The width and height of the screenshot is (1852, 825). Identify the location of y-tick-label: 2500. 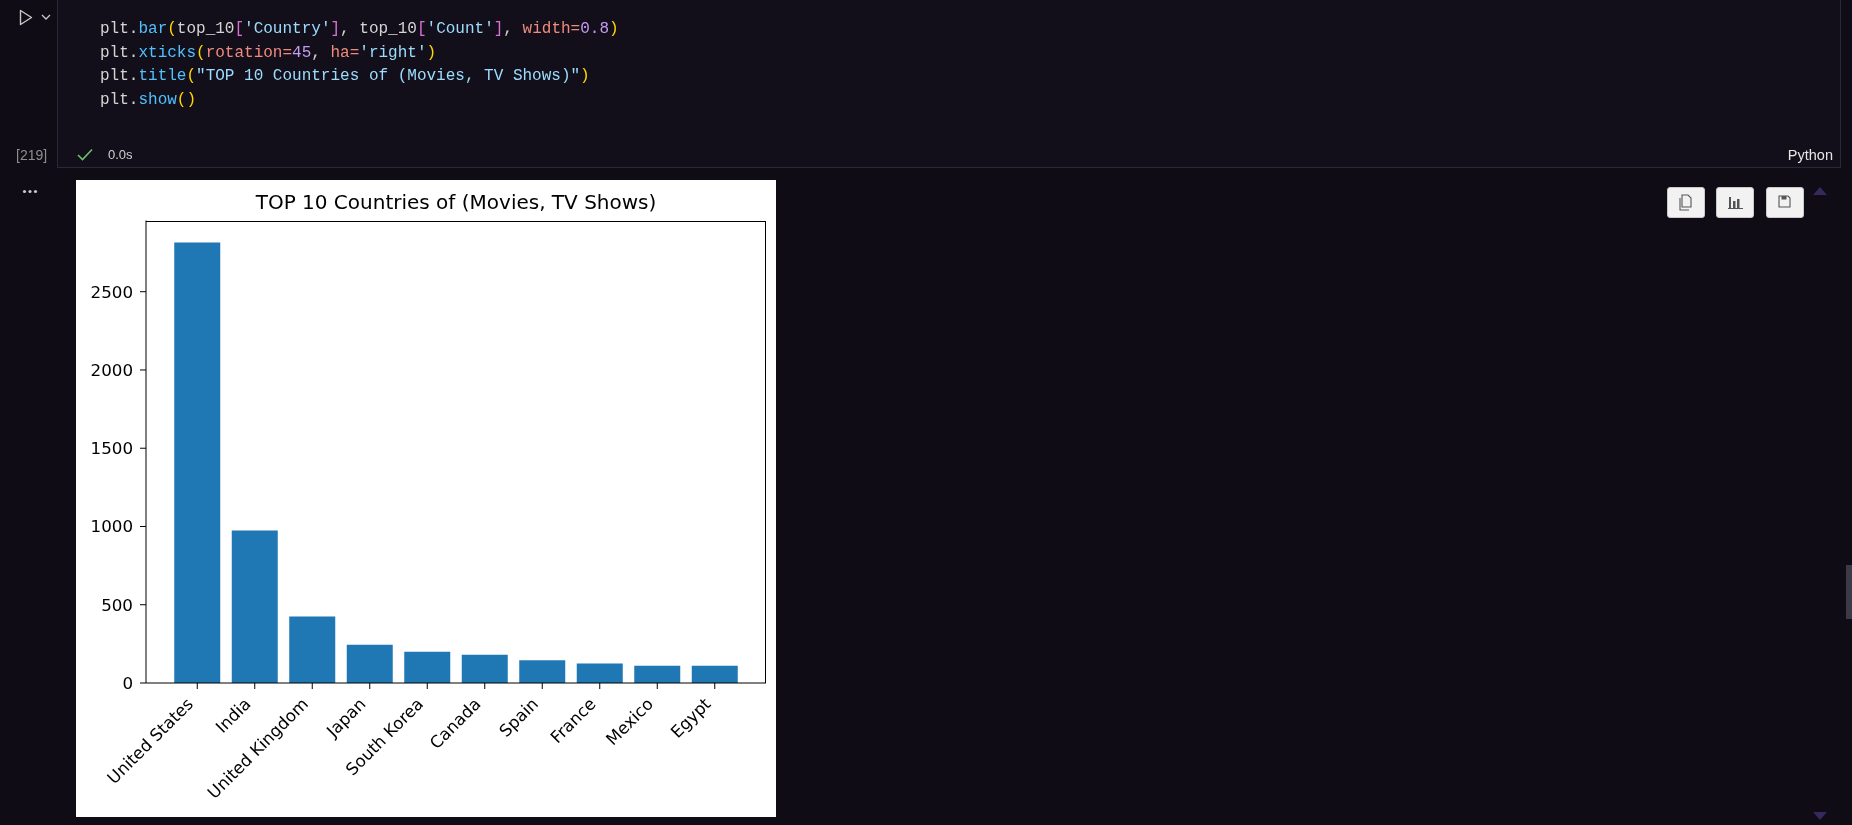
(111, 291).